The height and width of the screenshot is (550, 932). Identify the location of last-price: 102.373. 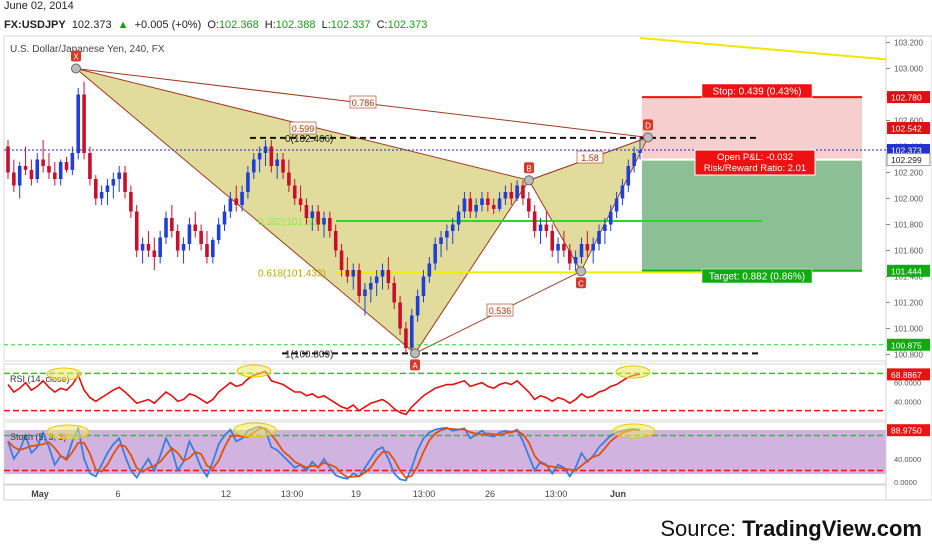
(91, 25).